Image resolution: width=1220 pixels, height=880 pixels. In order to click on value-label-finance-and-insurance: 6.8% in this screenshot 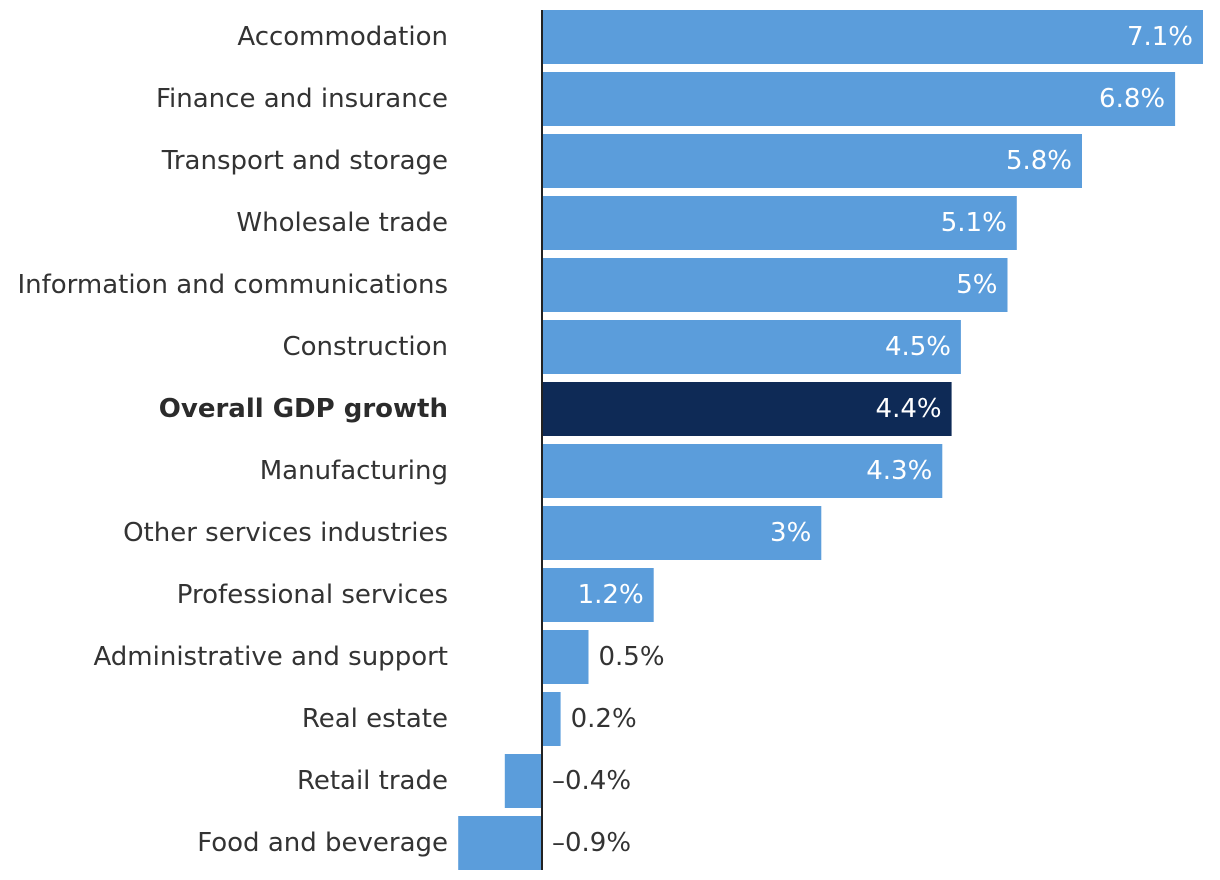, I will do `click(1132, 99)`.